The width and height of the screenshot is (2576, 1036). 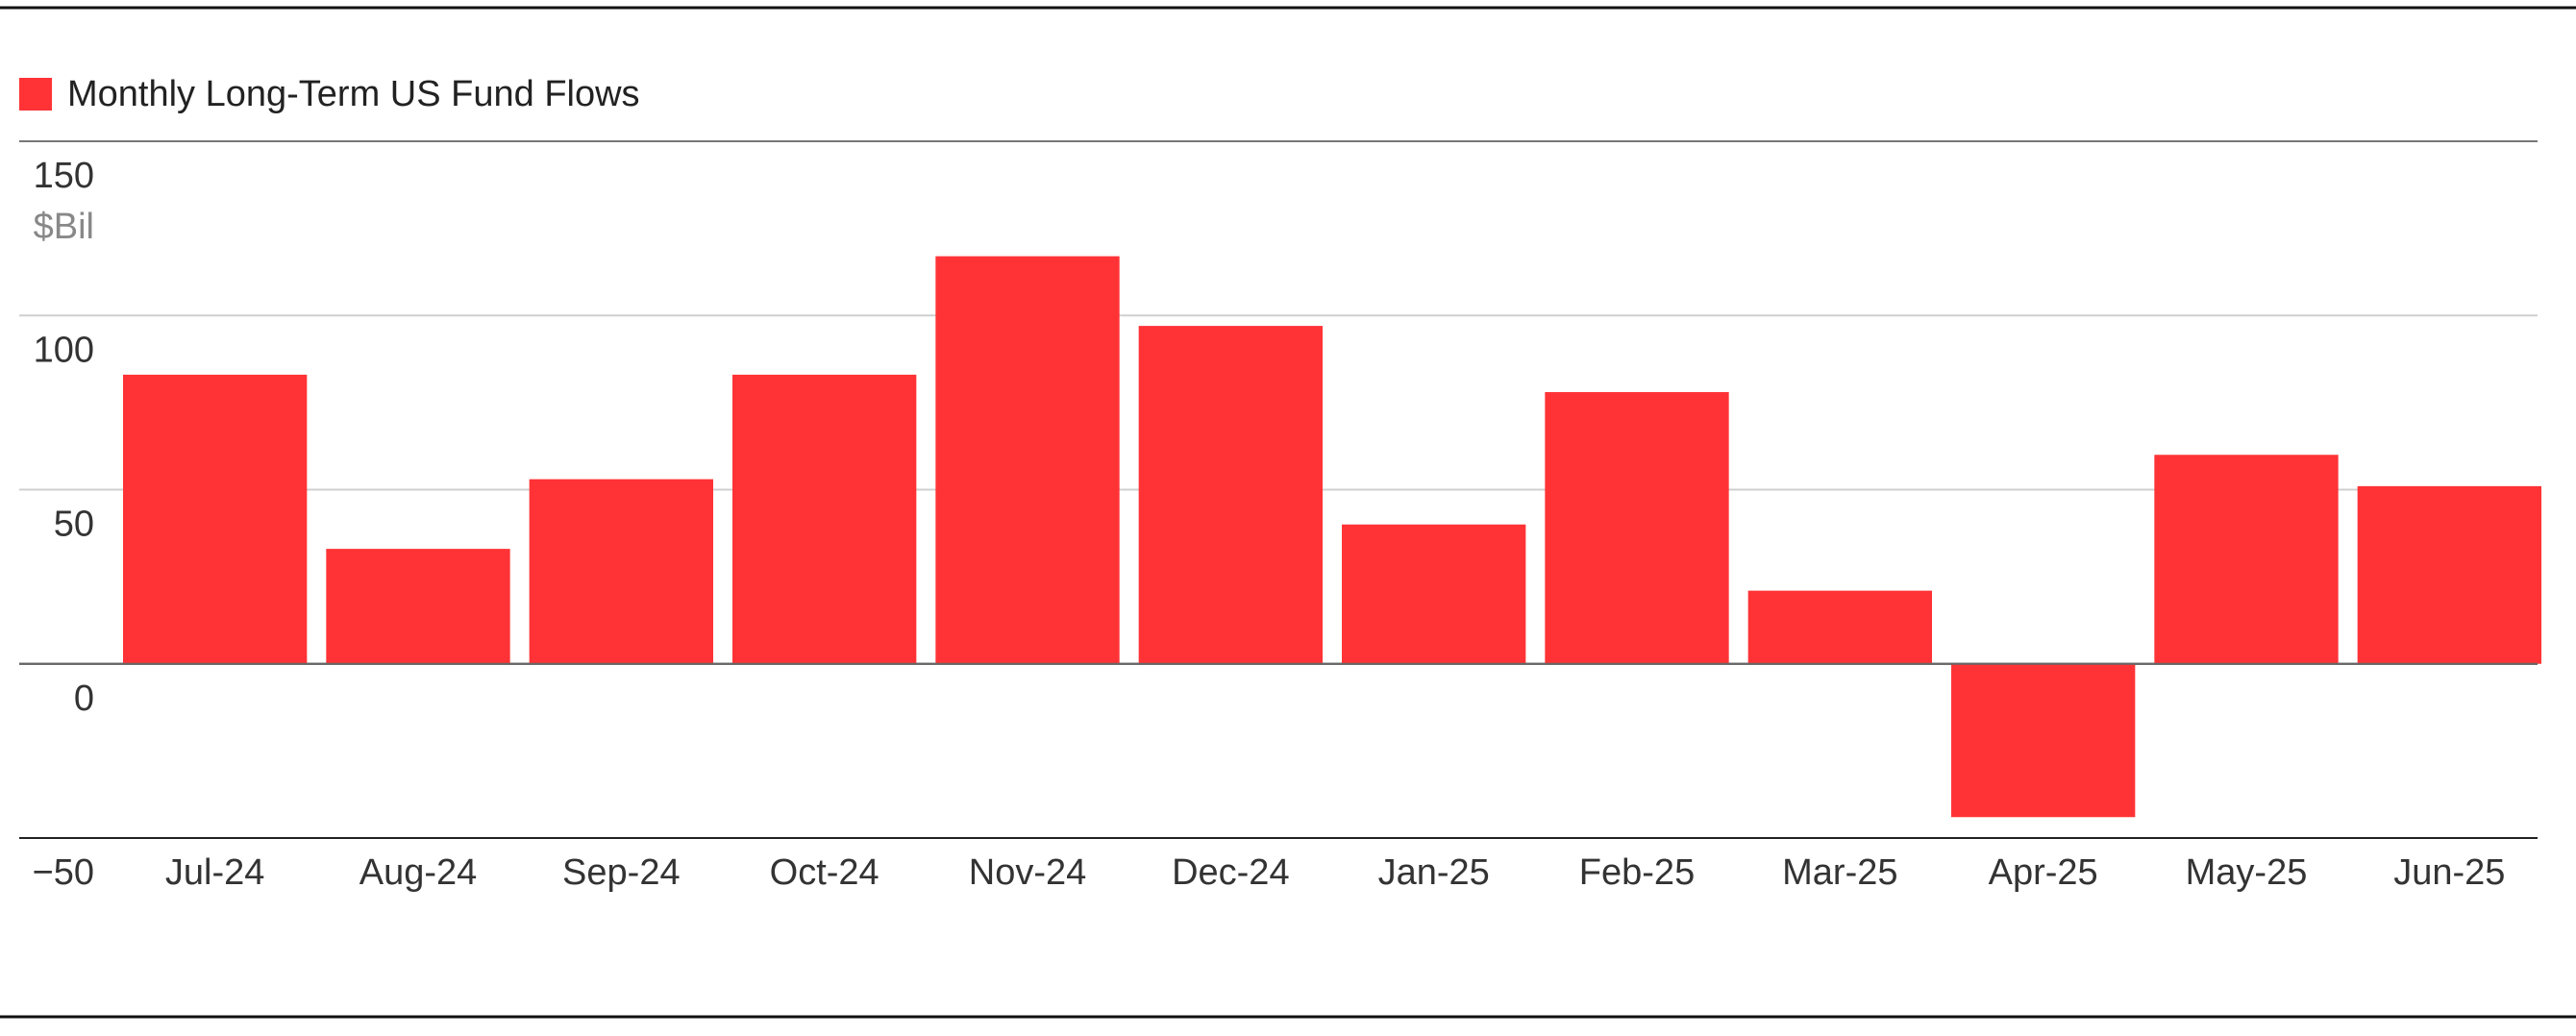 I want to click on y-tick-label-1: 100, so click(x=64, y=350).